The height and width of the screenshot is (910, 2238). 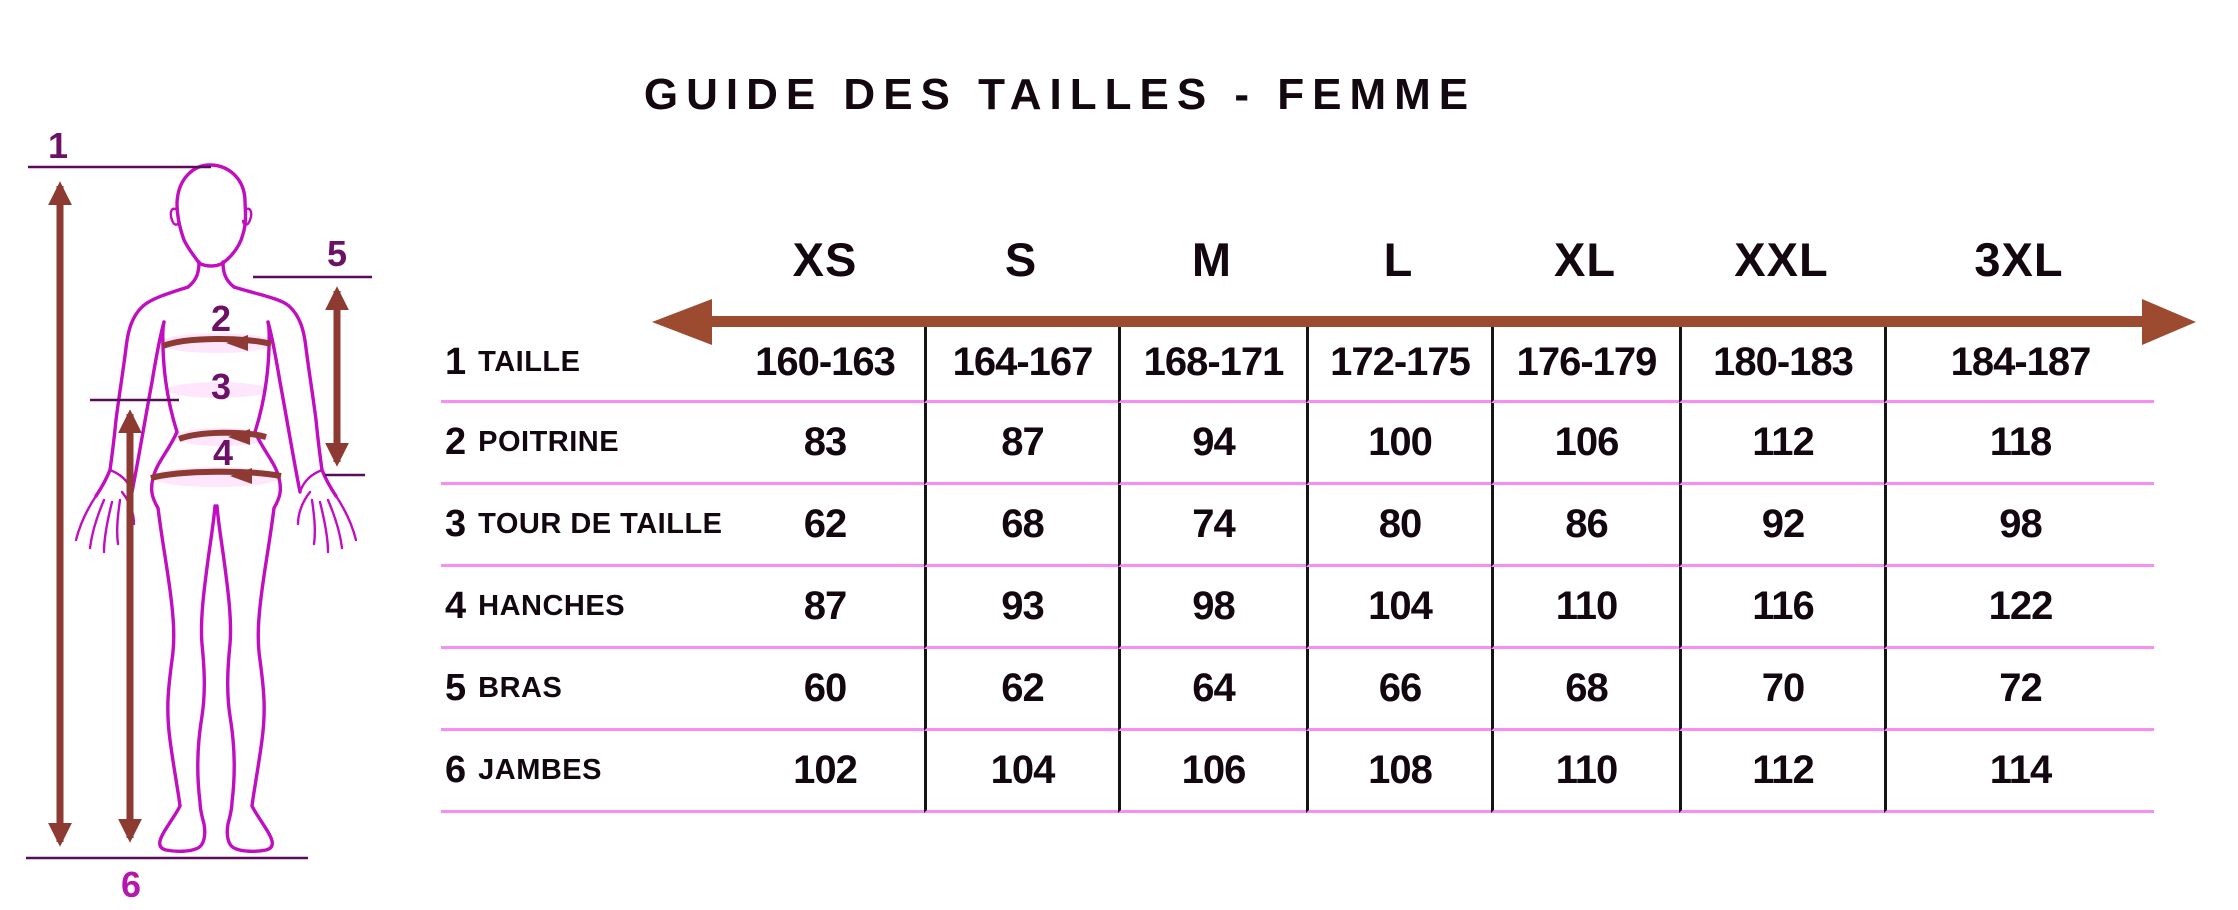 I want to click on table-cell: 72, so click(x=2019, y=690).